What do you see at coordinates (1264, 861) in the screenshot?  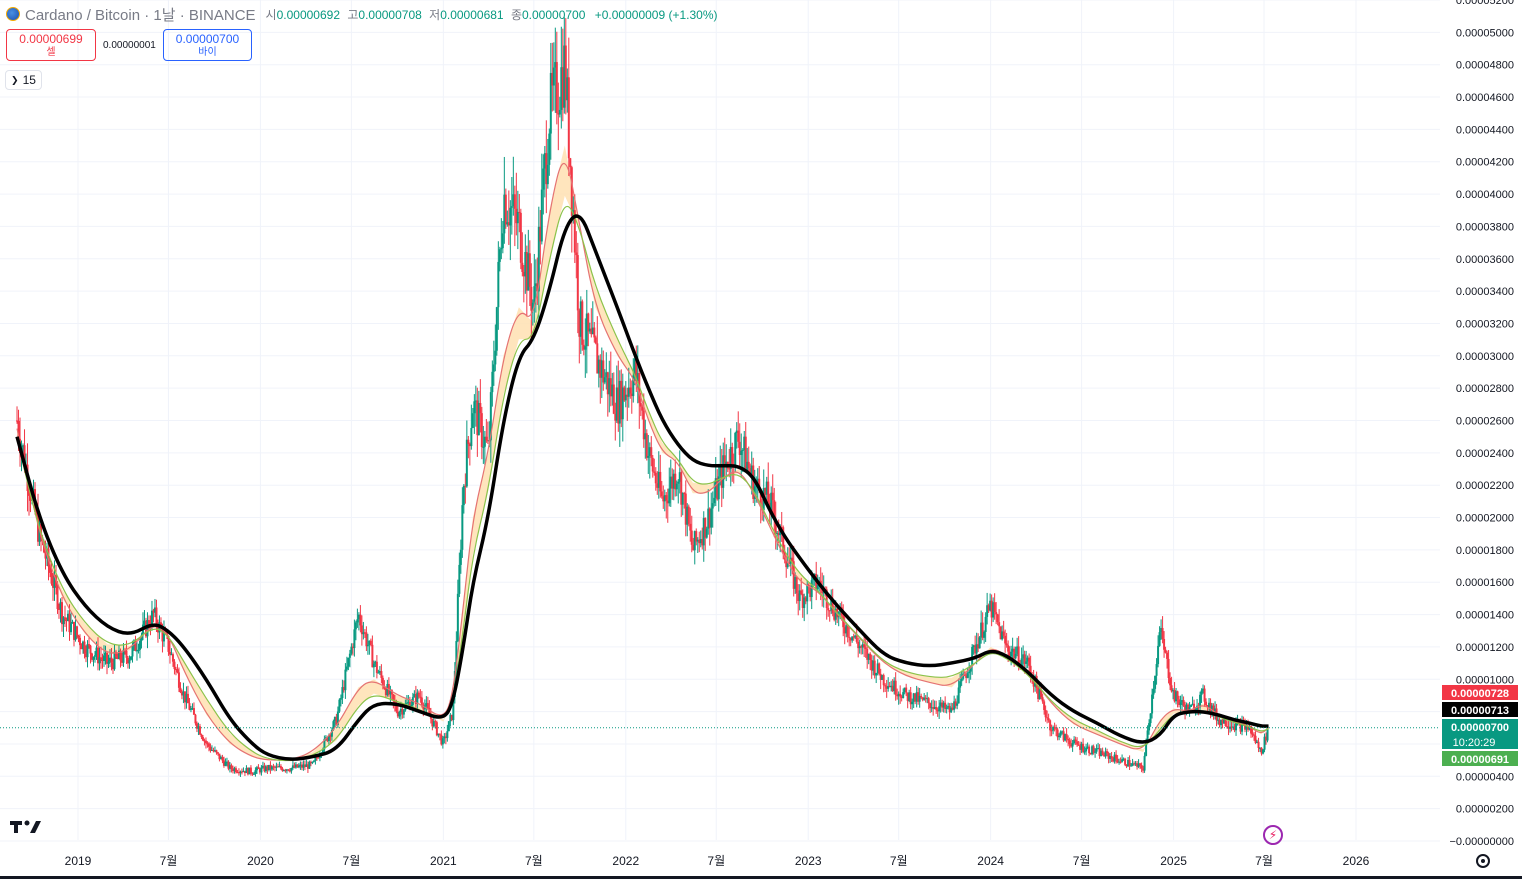 I see `x-tick-label: 7월` at bounding box center [1264, 861].